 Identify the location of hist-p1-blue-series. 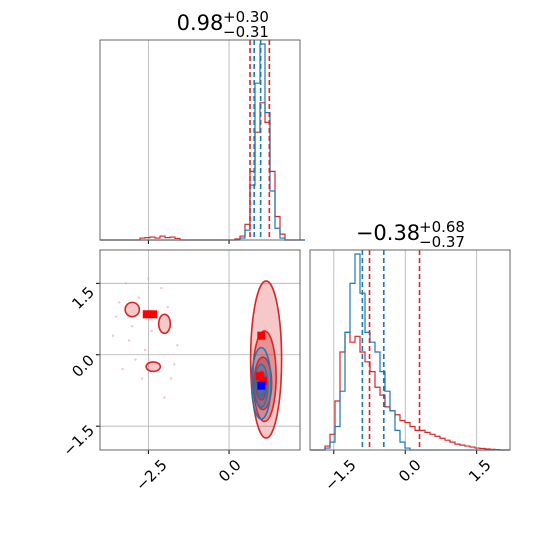
(202, 142).